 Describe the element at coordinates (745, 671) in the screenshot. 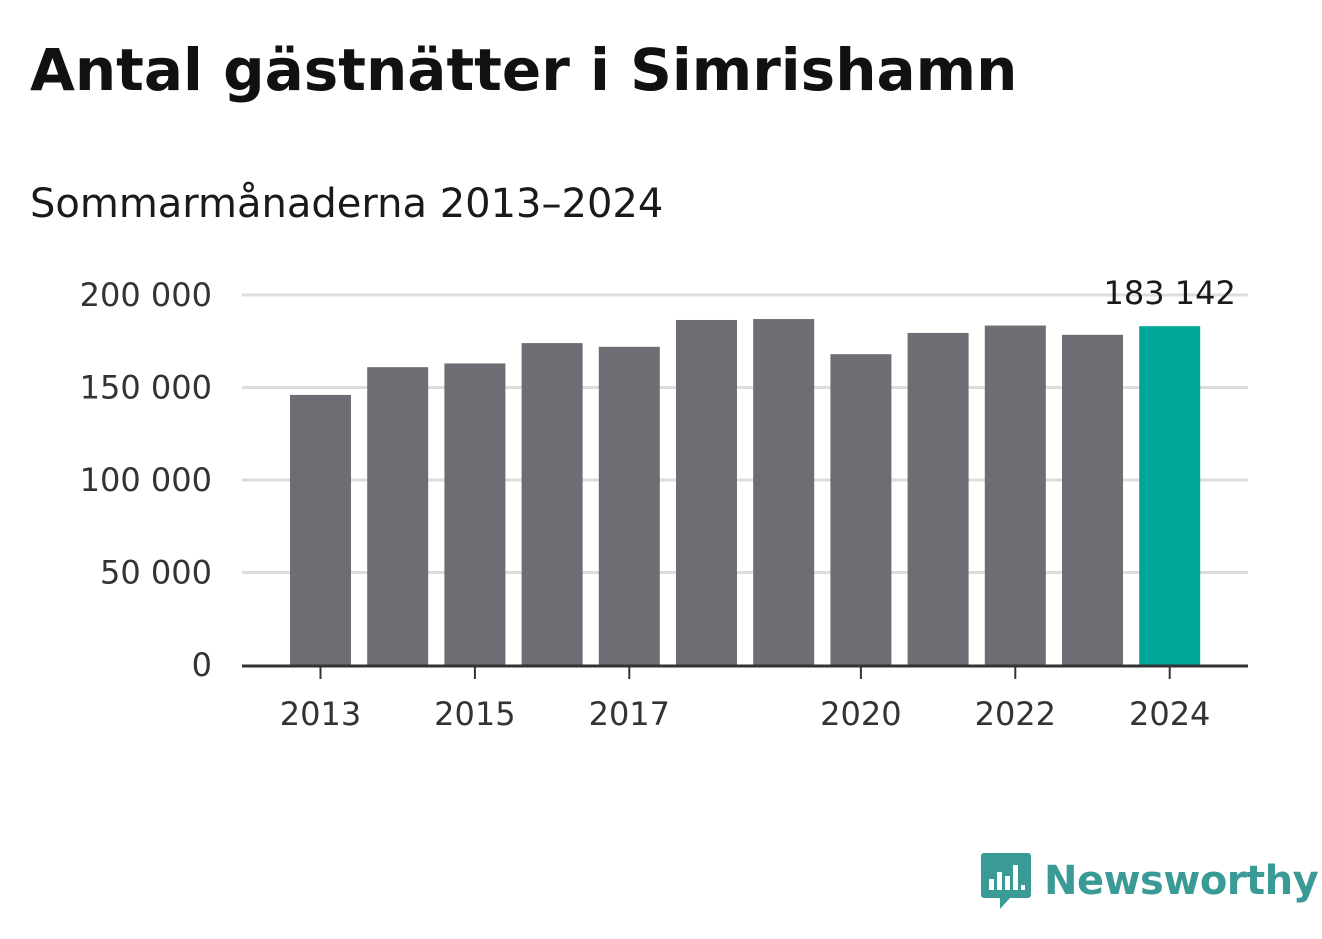

I see `x-axis` at that location.